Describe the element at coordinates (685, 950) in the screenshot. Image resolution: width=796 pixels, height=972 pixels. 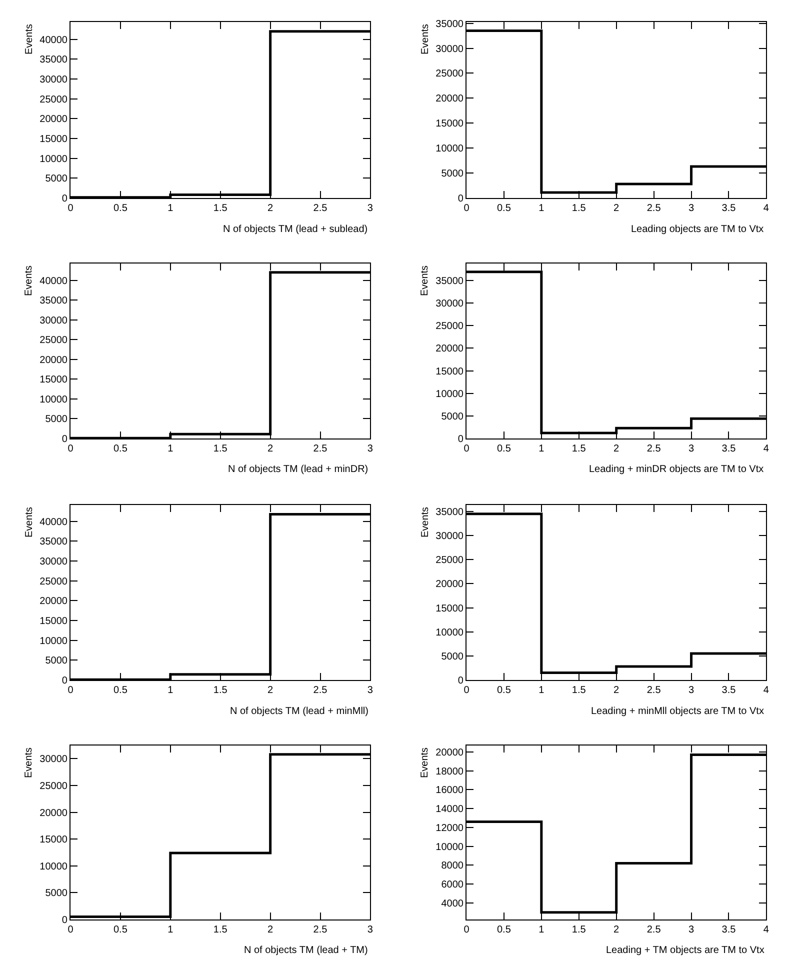
I see `x-axis-title: Leading + TM objects are TM to Vtx` at that location.